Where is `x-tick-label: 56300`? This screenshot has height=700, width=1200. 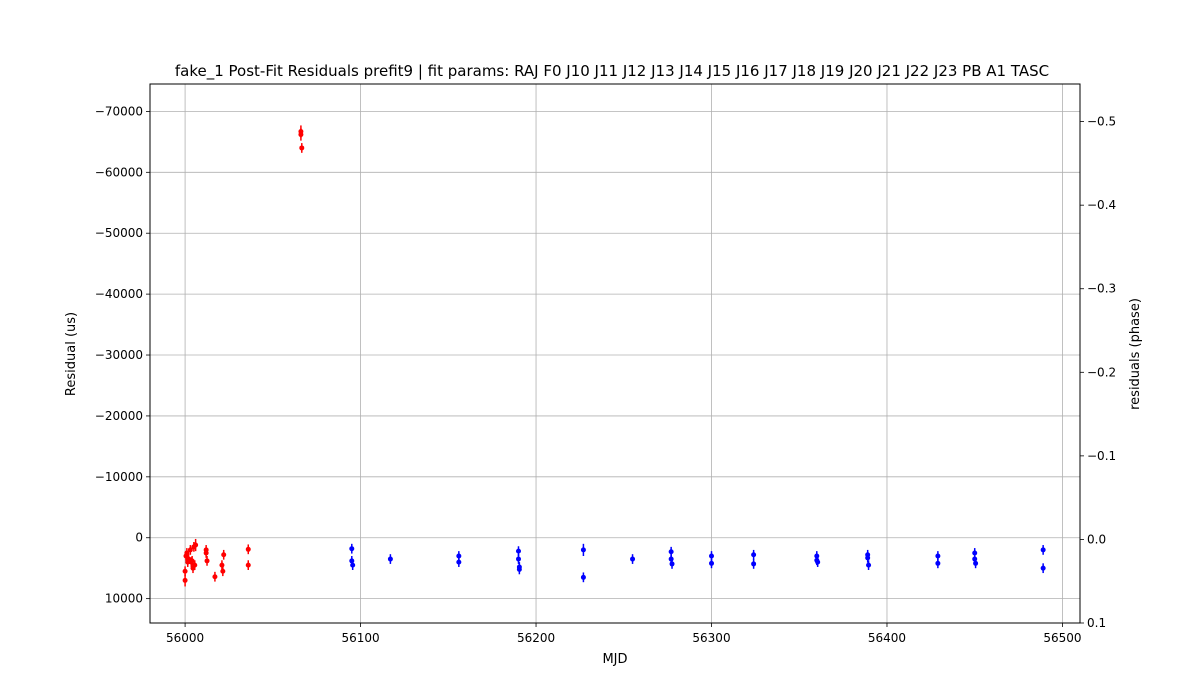
x-tick-label: 56300 is located at coordinates (711, 638).